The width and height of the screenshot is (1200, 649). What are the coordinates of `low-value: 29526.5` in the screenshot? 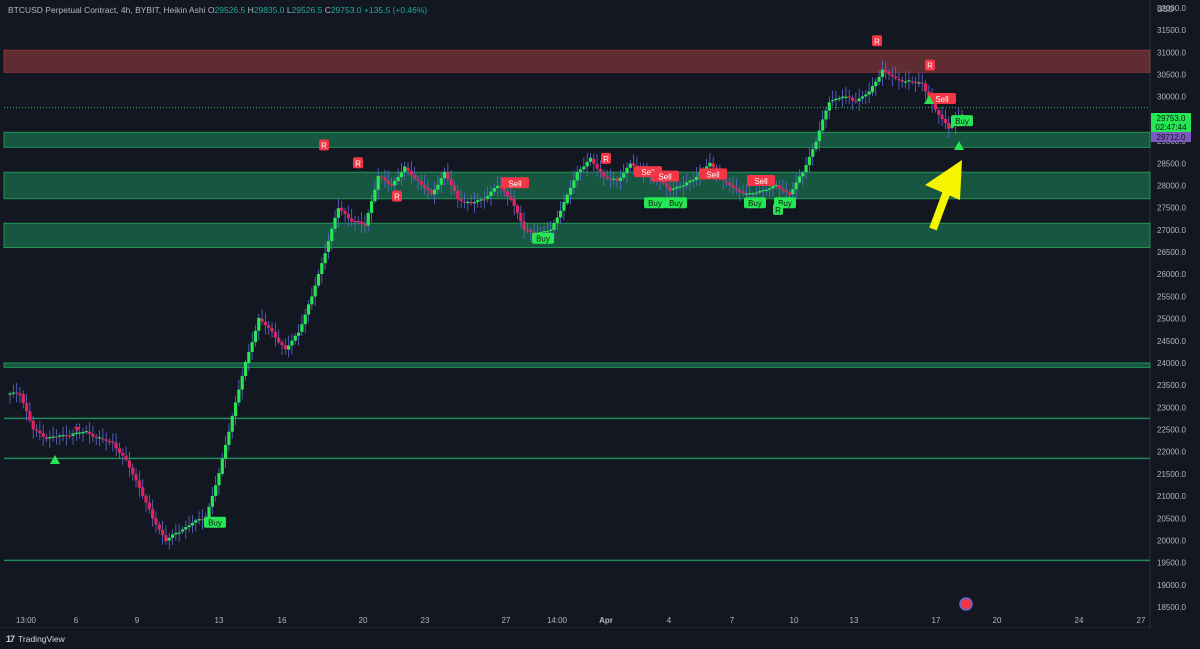 It's located at (307, 10).